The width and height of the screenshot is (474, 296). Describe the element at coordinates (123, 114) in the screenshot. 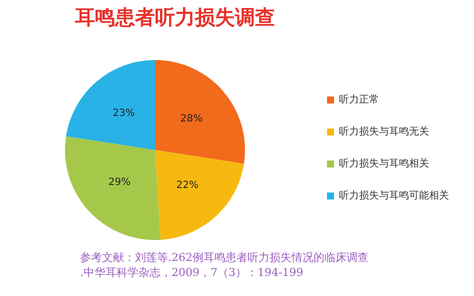

I see `data-label: 23%` at that location.